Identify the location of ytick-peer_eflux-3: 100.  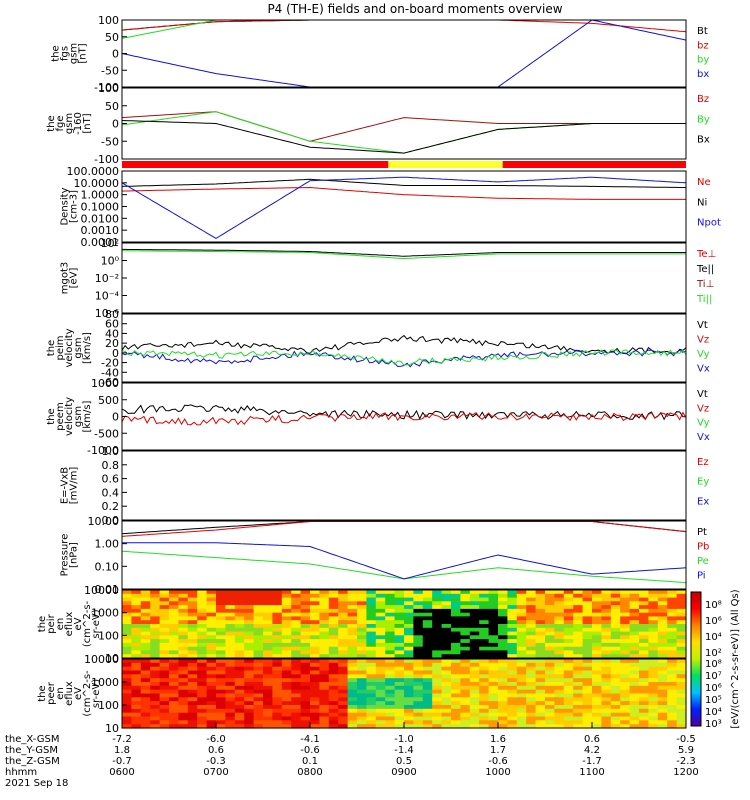
(108, 705).